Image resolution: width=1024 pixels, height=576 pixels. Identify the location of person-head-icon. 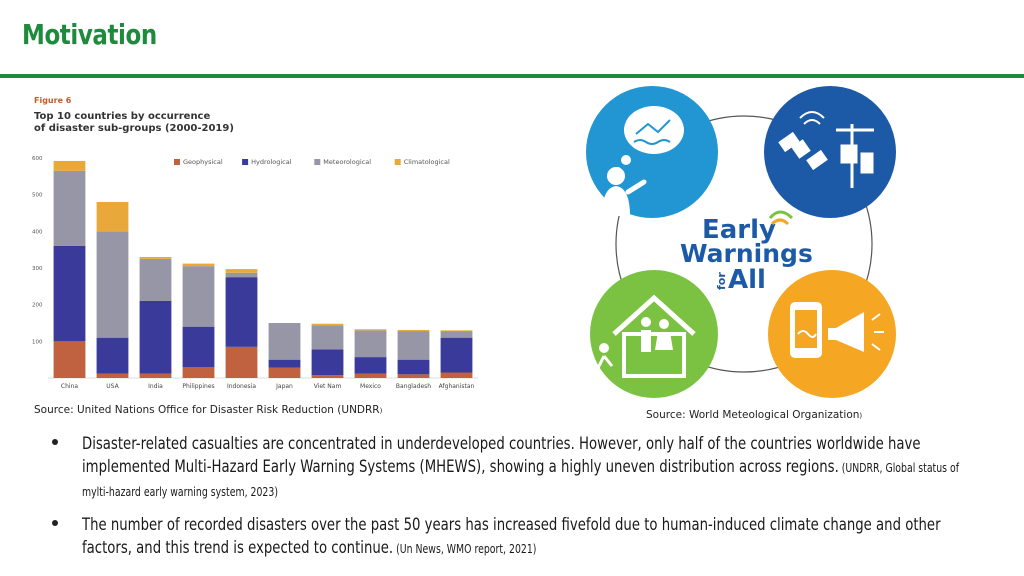
(616, 176).